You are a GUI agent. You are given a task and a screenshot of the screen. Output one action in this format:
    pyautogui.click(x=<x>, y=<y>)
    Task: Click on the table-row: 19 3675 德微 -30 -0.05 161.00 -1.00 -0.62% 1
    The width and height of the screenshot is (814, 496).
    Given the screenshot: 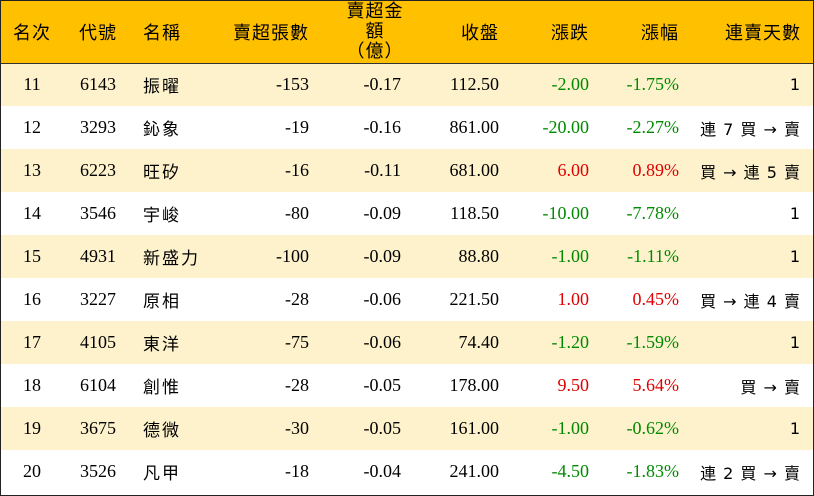 What is the action you would take?
    pyautogui.click(x=407, y=428)
    